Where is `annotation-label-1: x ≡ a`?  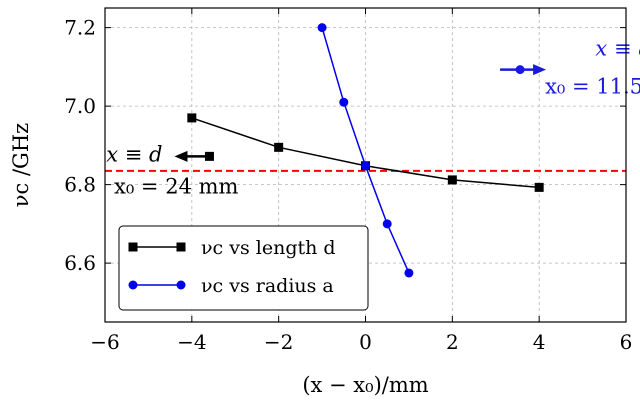
annotation-label-1: x ≡ a is located at coordinates (617, 49).